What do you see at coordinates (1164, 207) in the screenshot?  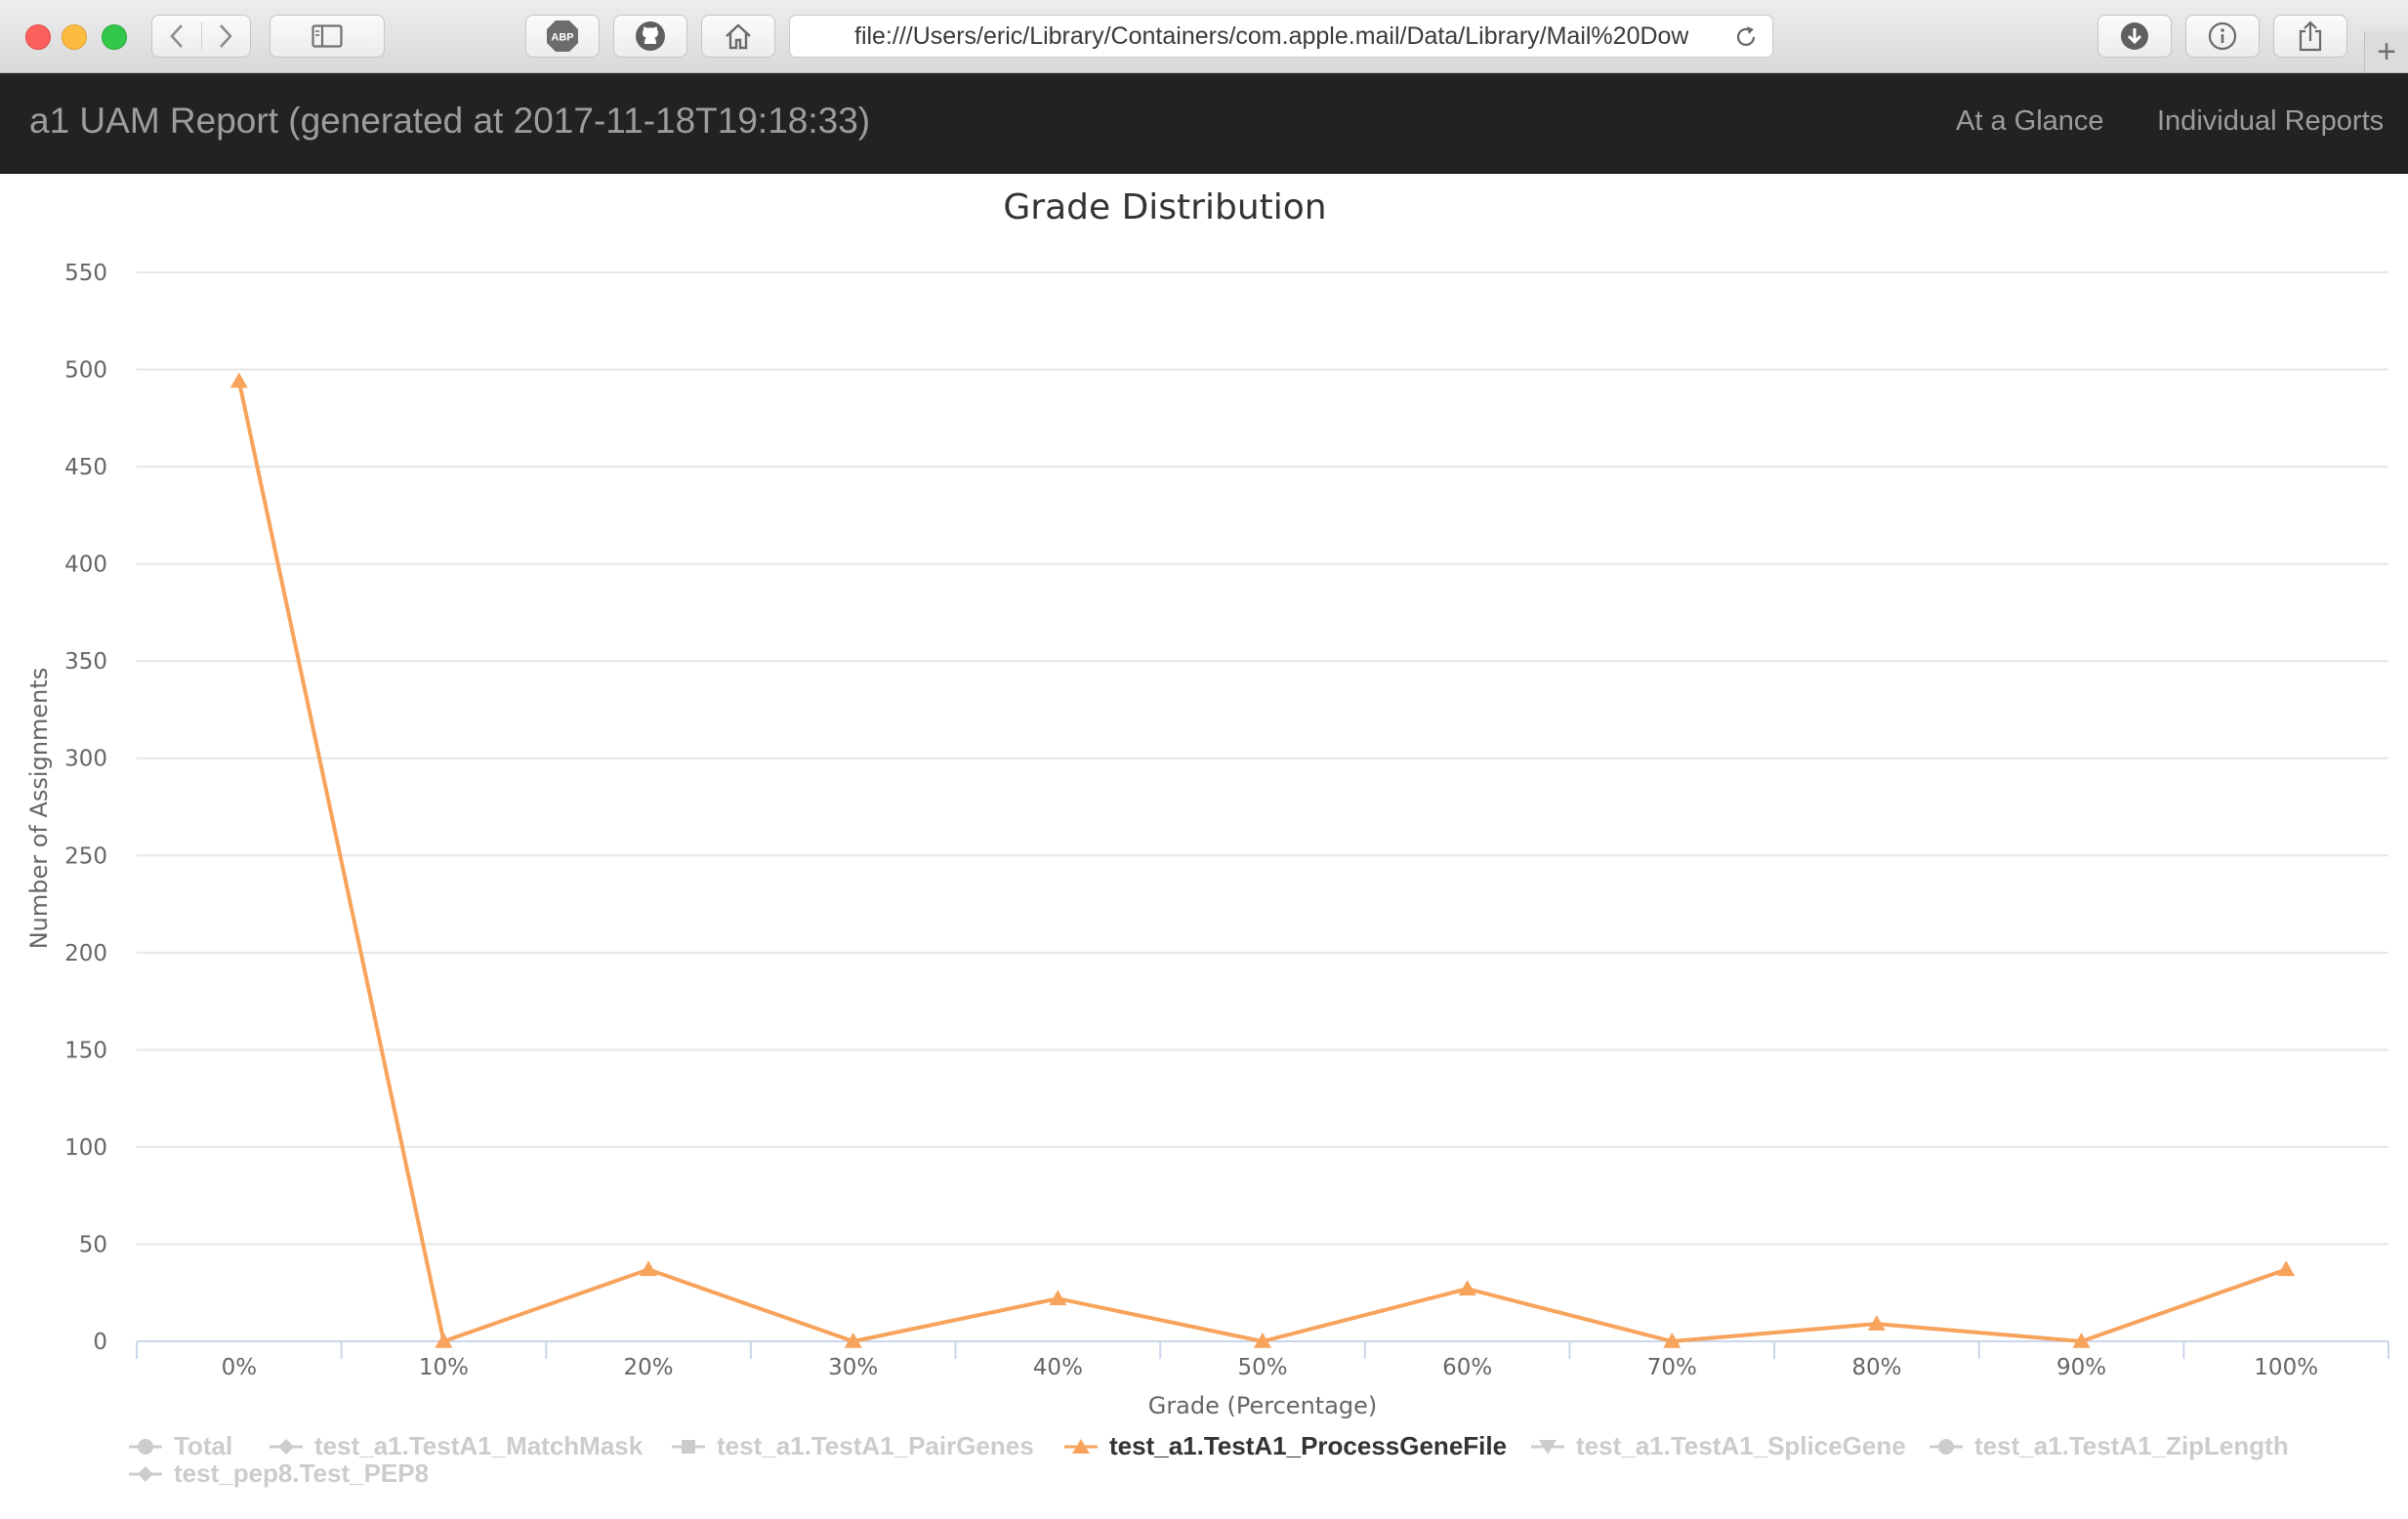 I see `chart-title: Grade Distribution` at bounding box center [1164, 207].